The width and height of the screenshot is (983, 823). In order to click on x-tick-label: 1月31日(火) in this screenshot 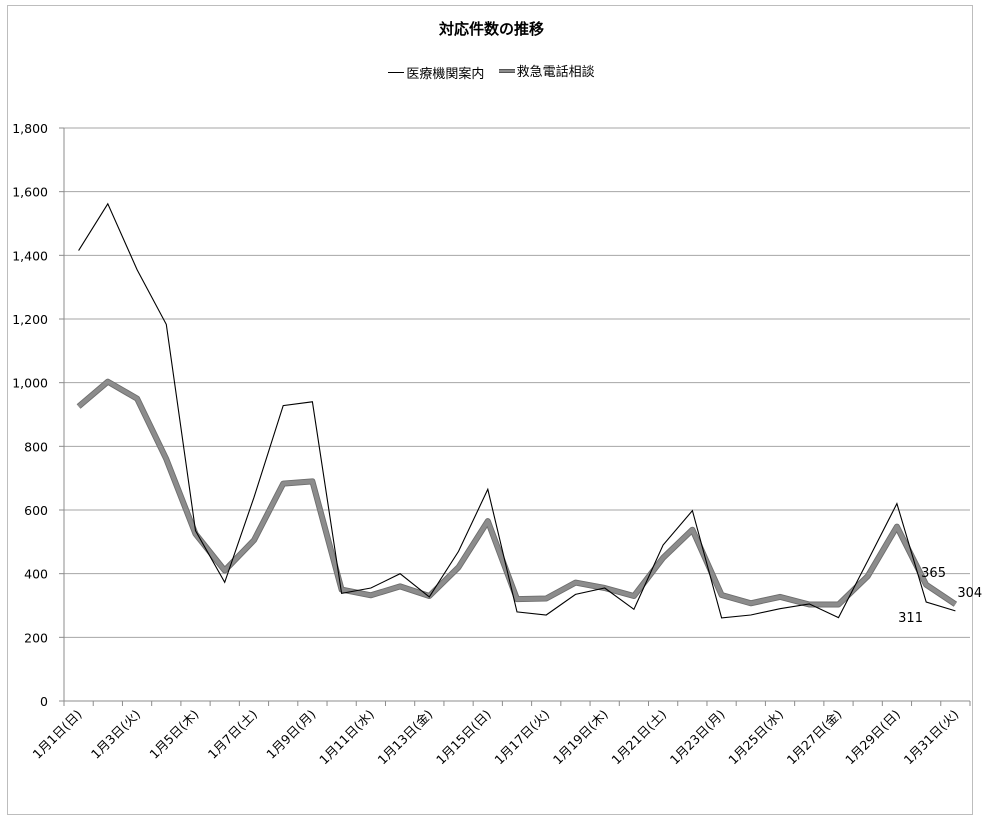, I will do `click(931, 737)`.